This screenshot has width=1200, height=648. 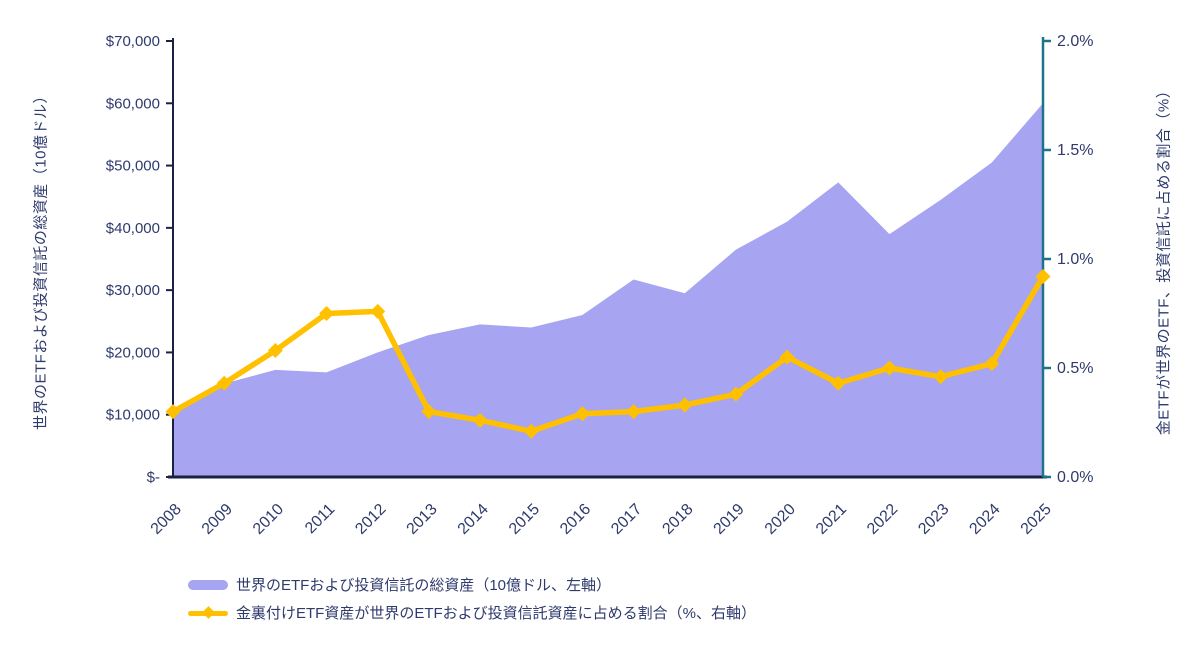 I want to click on left-axis-tick-label: $30,000, so click(x=133, y=290).